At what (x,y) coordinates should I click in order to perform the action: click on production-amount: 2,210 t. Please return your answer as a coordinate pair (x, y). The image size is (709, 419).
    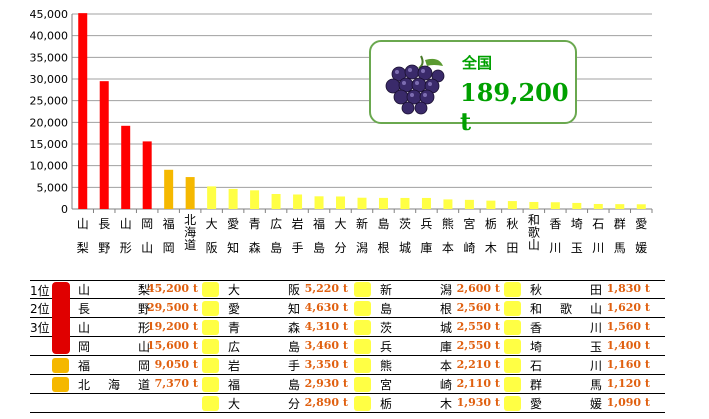
    Looking at the image, I should click on (478, 364).